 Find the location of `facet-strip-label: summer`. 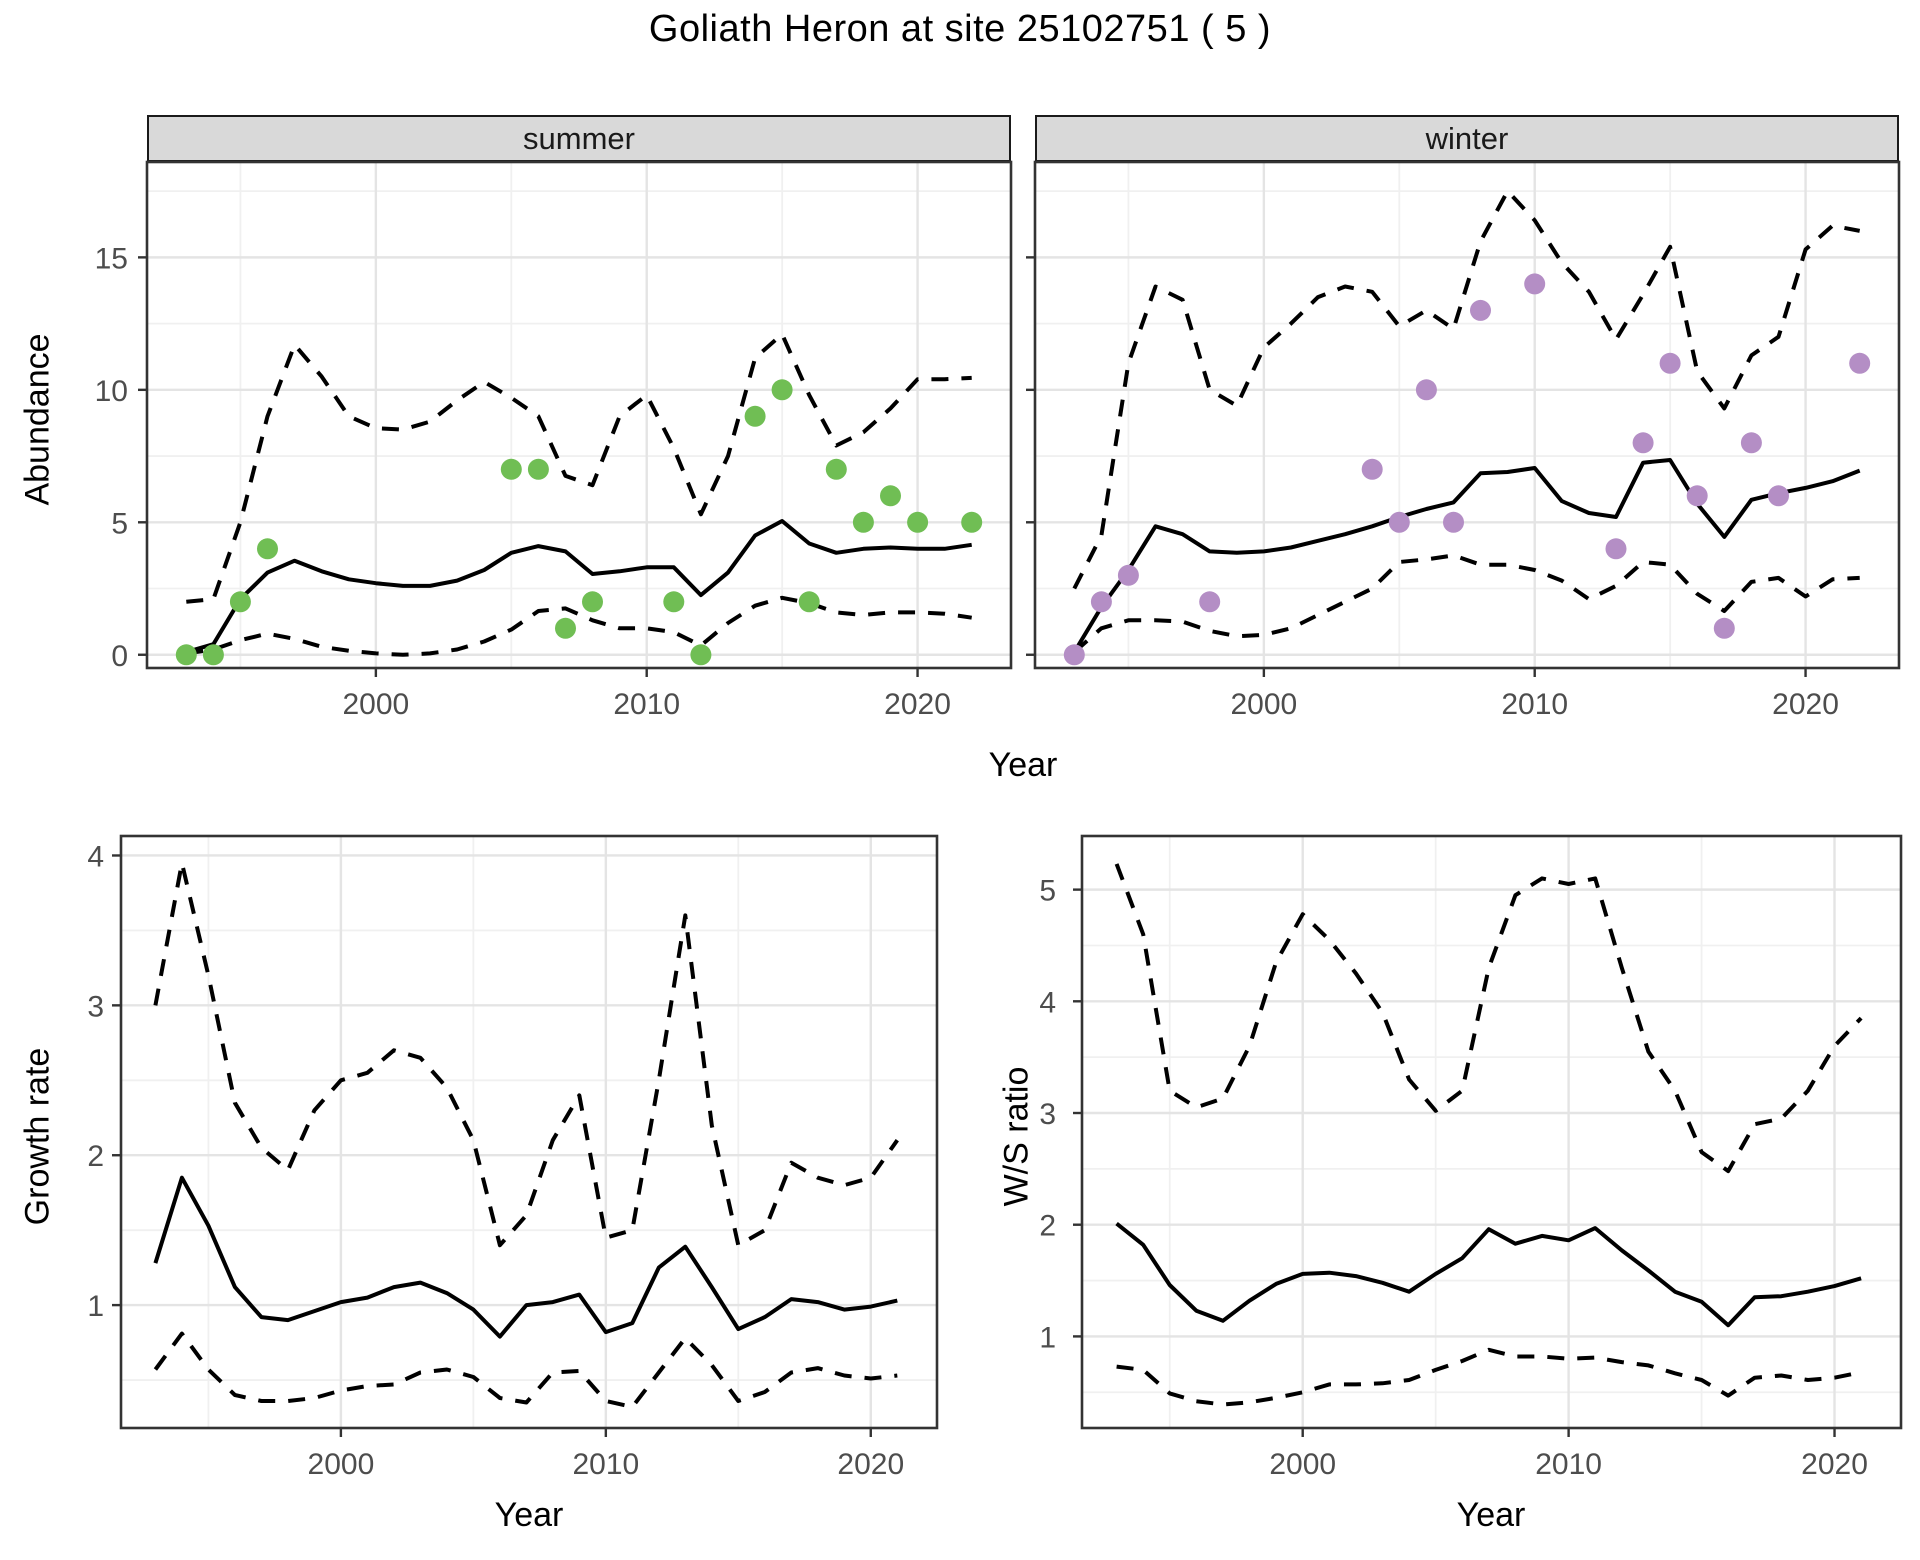

facet-strip-label: summer is located at coordinates (579, 138).